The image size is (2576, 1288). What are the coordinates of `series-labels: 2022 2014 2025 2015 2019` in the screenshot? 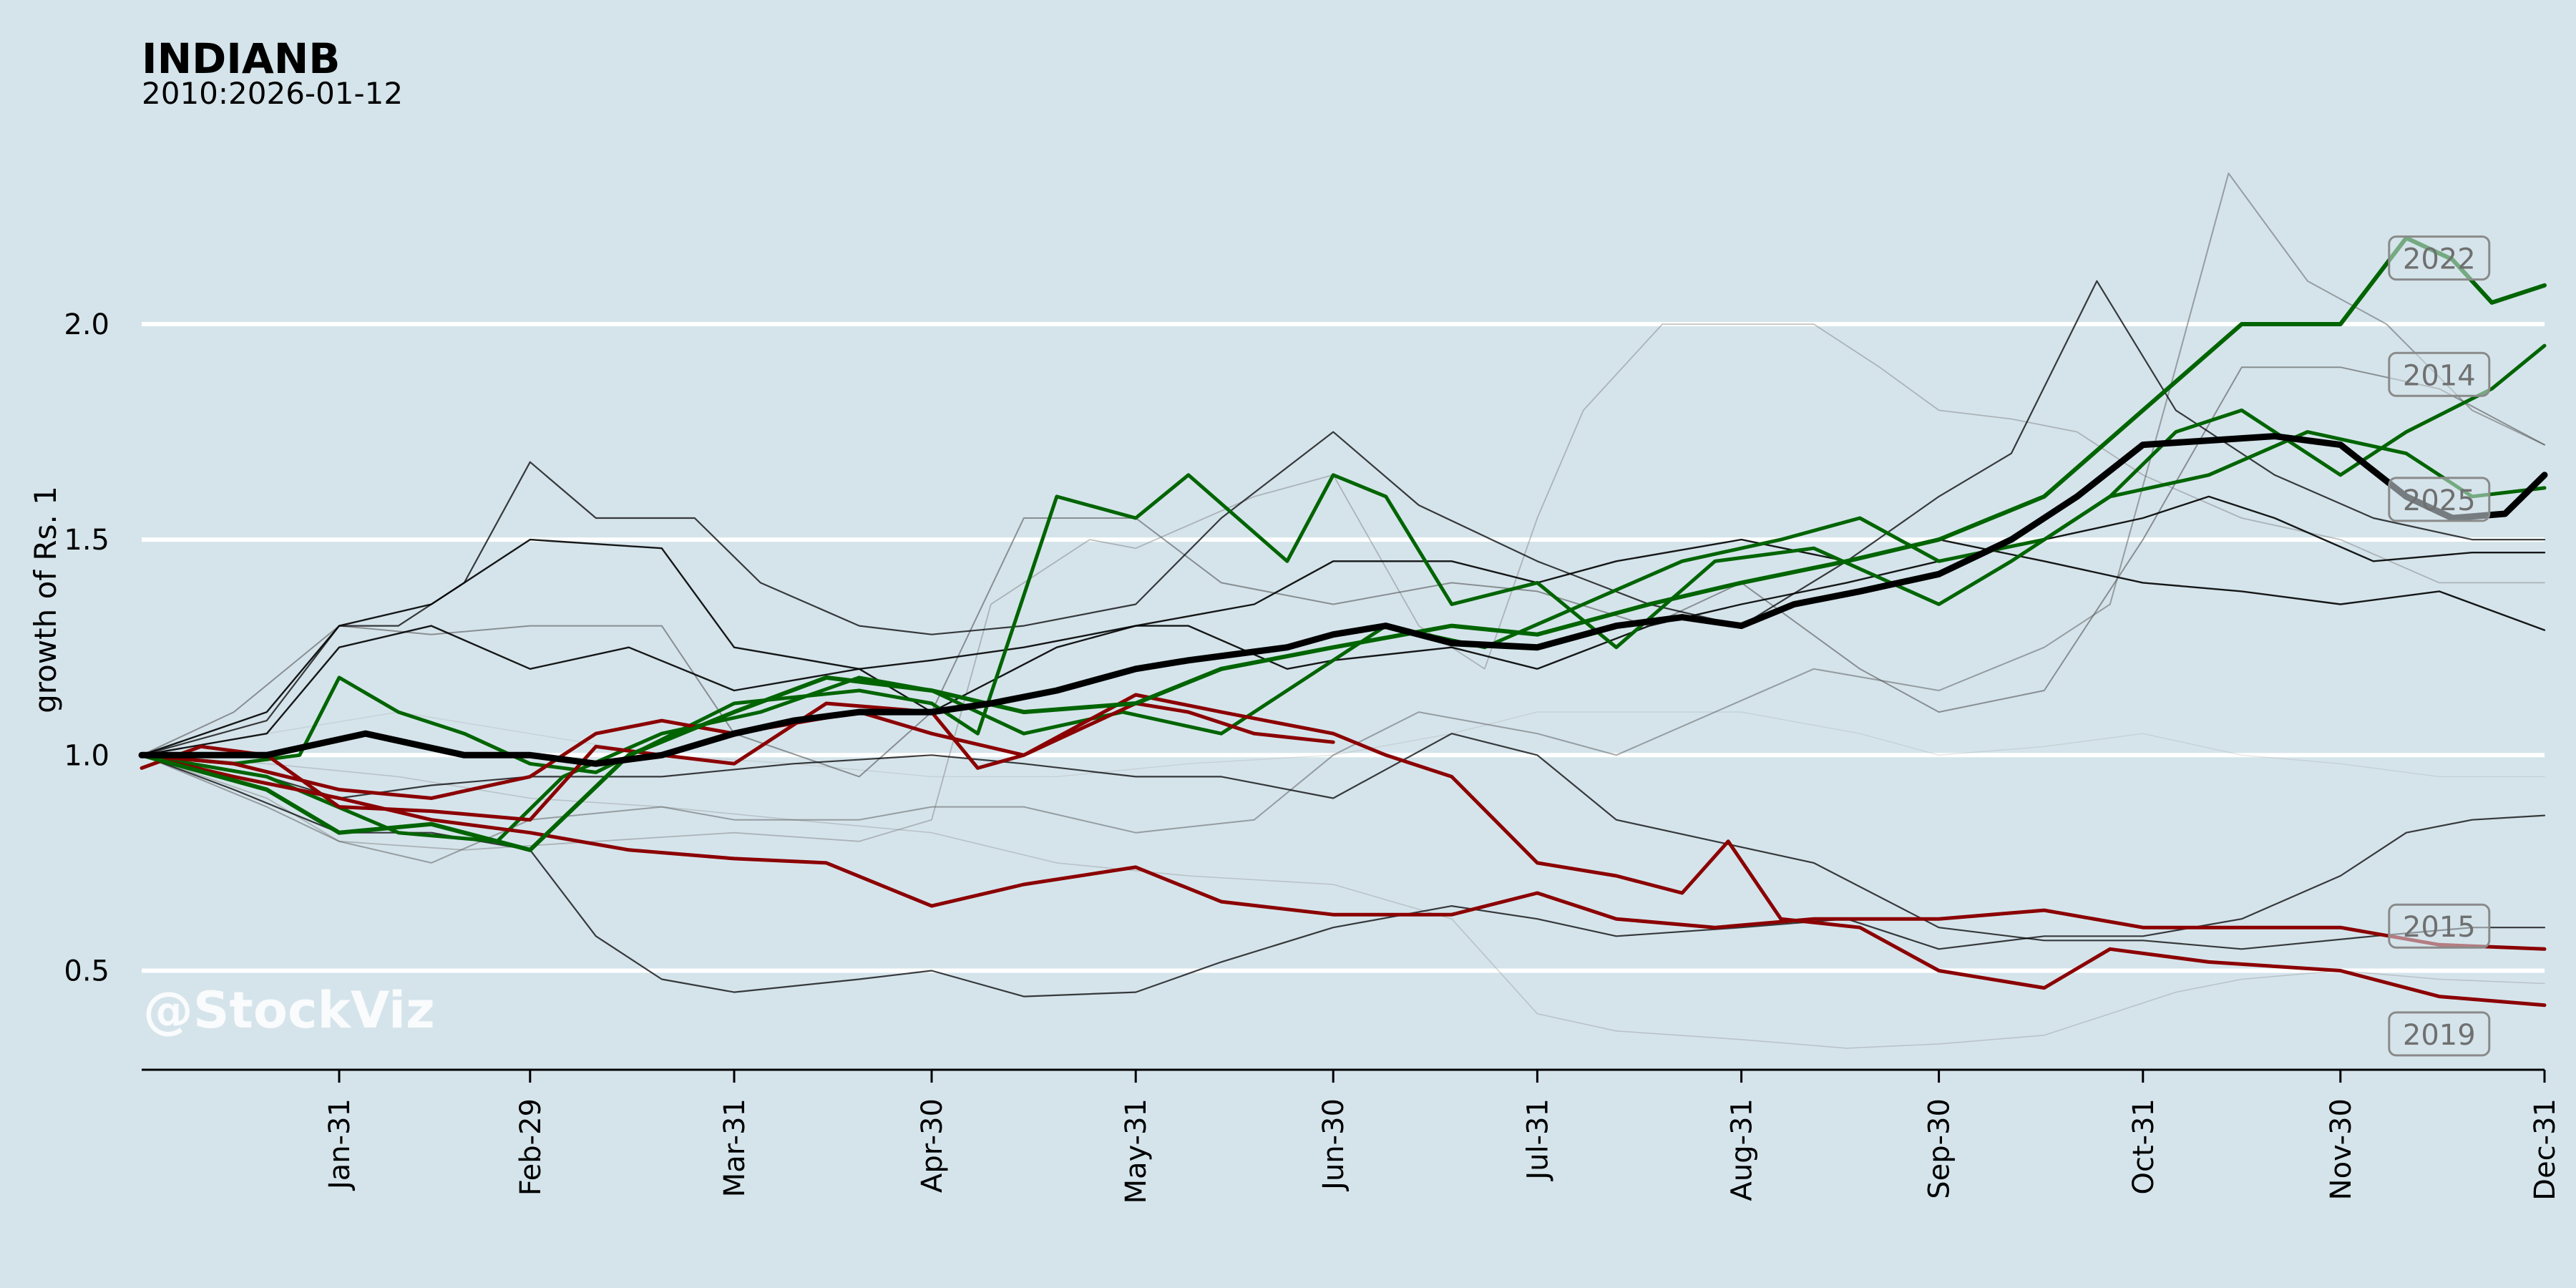 It's located at (2439, 646).